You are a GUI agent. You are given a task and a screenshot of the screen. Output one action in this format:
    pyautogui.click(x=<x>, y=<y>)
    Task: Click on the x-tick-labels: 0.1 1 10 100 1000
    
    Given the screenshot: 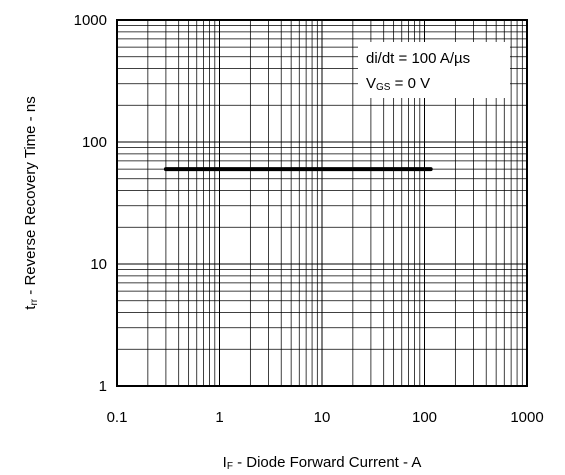 What is the action you would take?
    pyautogui.click(x=325, y=417)
    